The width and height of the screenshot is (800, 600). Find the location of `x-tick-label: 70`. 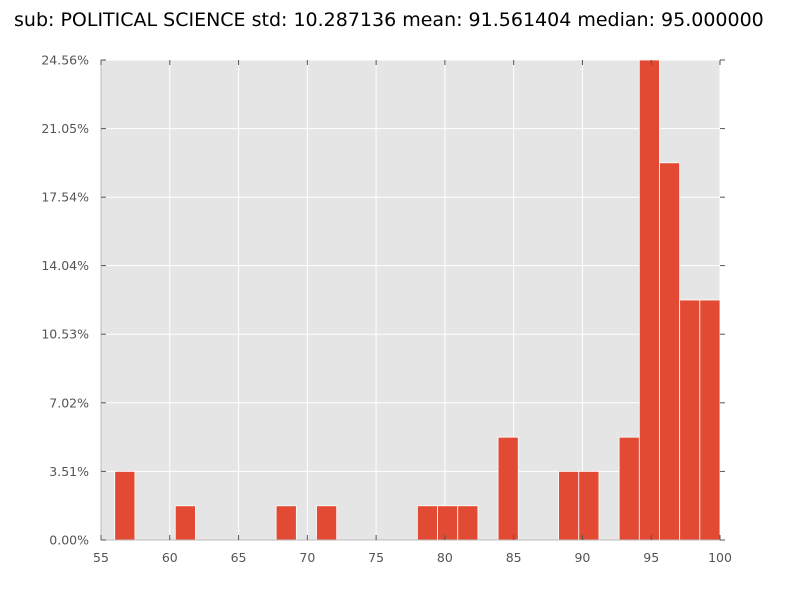

x-tick-label: 70 is located at coordinates (307, 557).